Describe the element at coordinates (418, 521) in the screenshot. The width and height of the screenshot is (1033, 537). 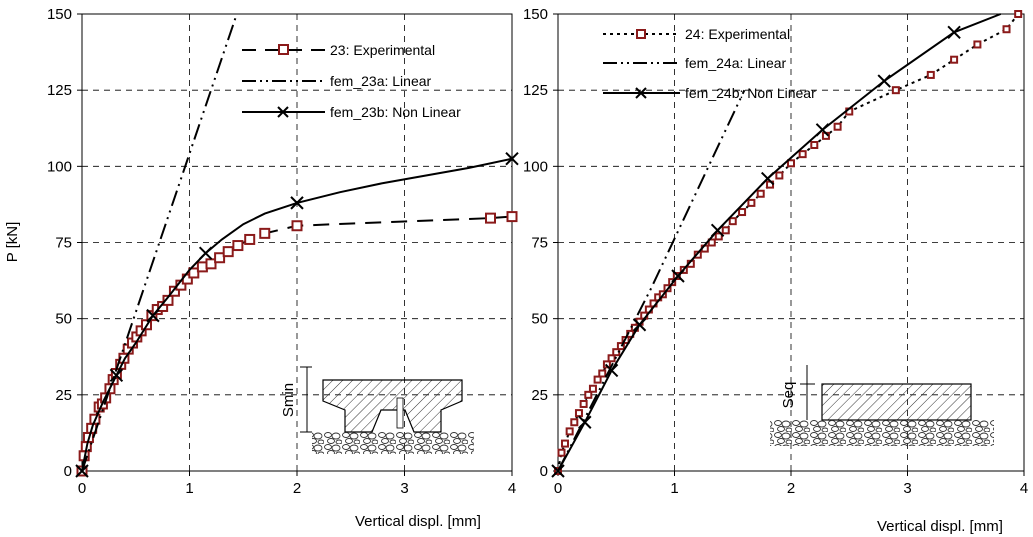
I see `x-axis-label-left: Vertical displ. [mm]` at that location.